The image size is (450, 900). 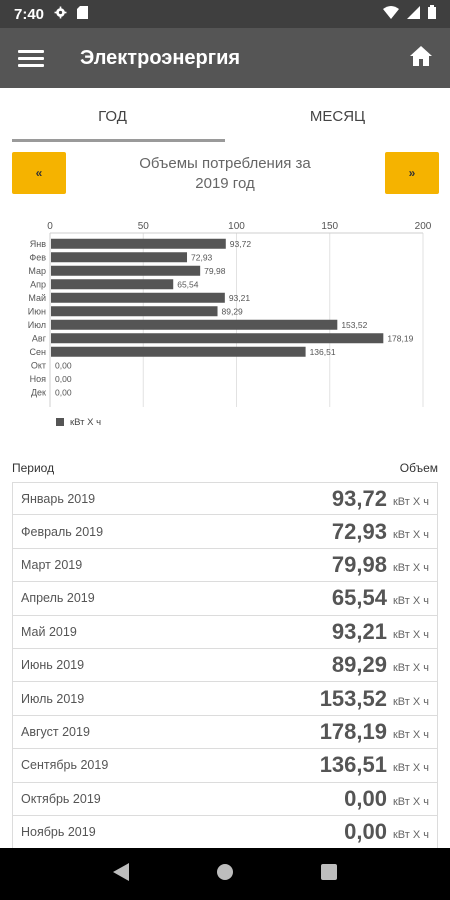 I want to click on table-row: Январь 2019 93,72 кВт Х ч, so click(x=225, y=499).